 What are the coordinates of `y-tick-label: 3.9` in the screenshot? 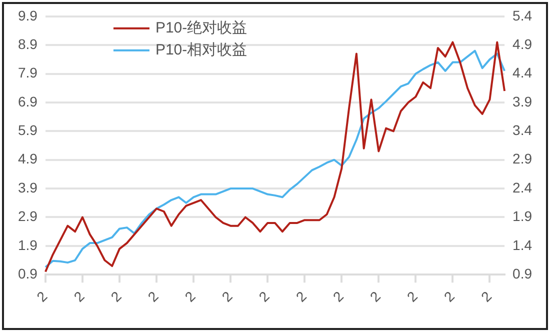 It's located at (28, 187).